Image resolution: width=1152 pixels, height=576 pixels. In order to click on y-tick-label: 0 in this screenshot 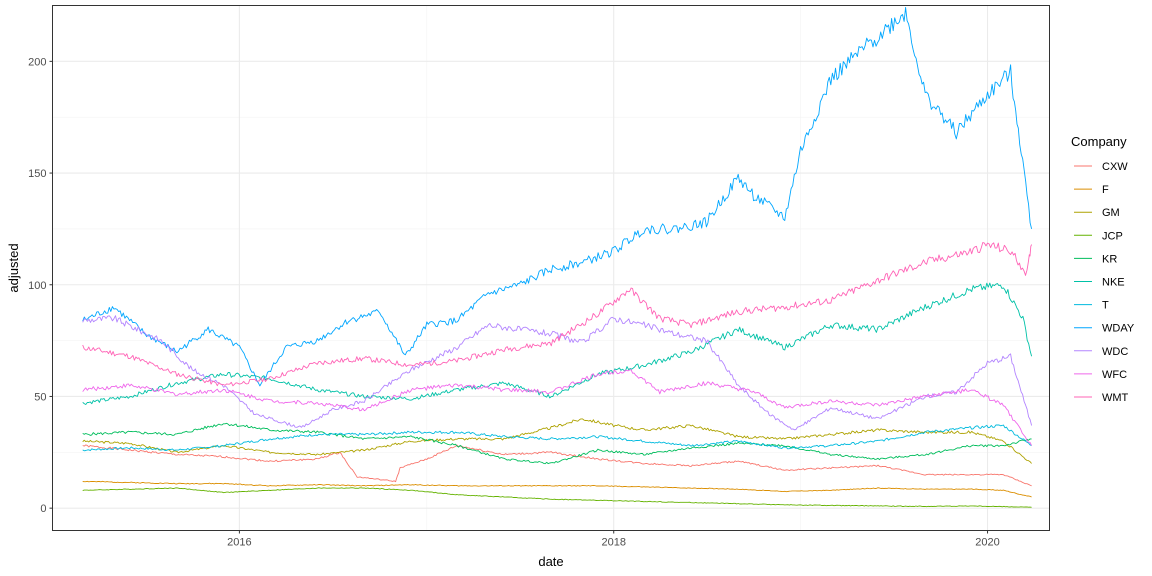, I will do `click(43, 509)`.